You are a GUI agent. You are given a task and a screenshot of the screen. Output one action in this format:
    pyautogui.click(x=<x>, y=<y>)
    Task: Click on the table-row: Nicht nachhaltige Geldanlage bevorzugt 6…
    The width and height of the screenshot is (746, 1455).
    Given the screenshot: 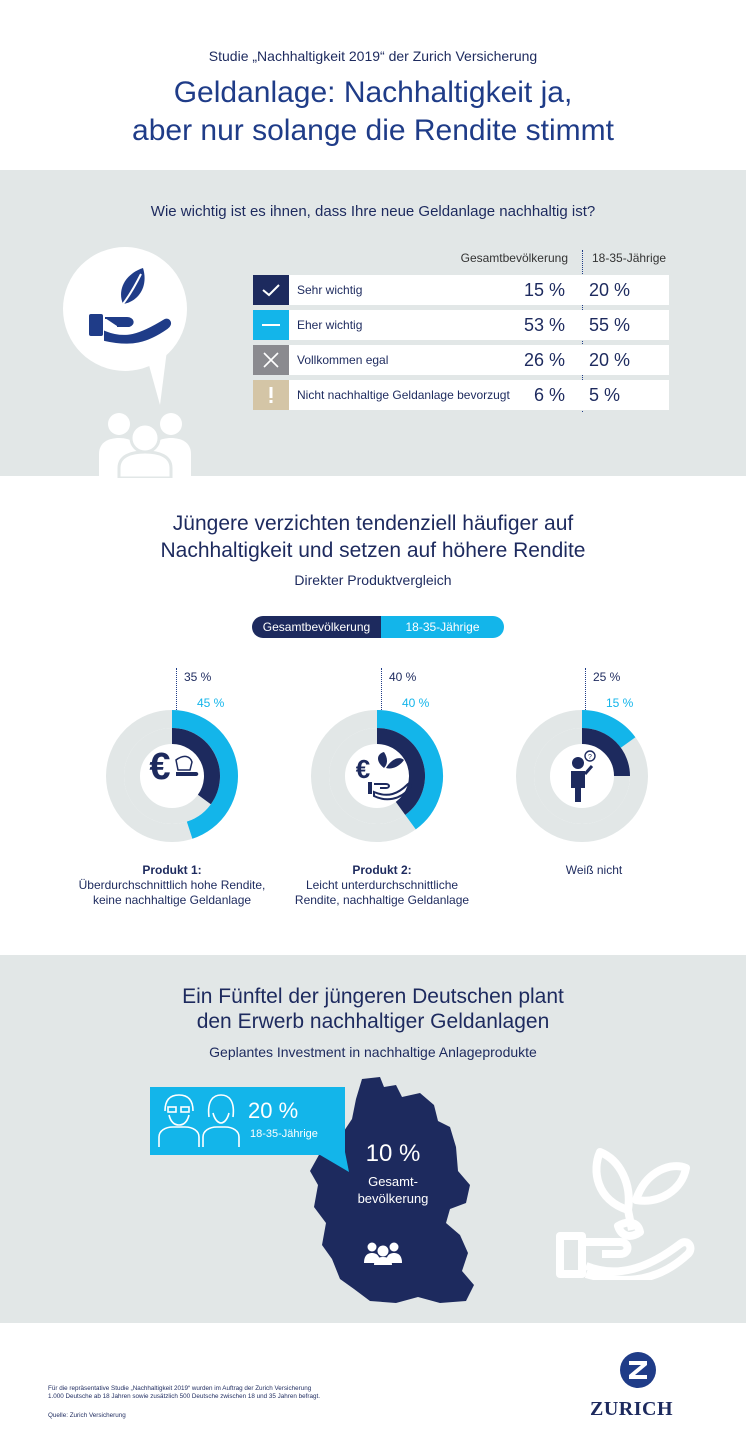 What is the action you would take?
    pyautogui.click(x=461, y=395)
    